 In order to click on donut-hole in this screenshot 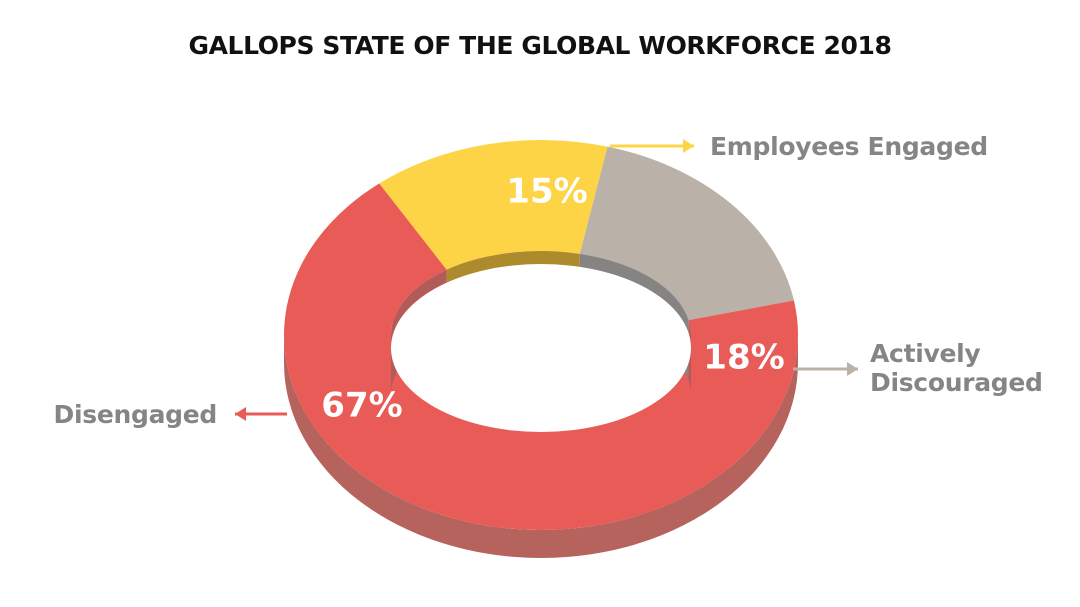, I will do `click(541, 348)`.